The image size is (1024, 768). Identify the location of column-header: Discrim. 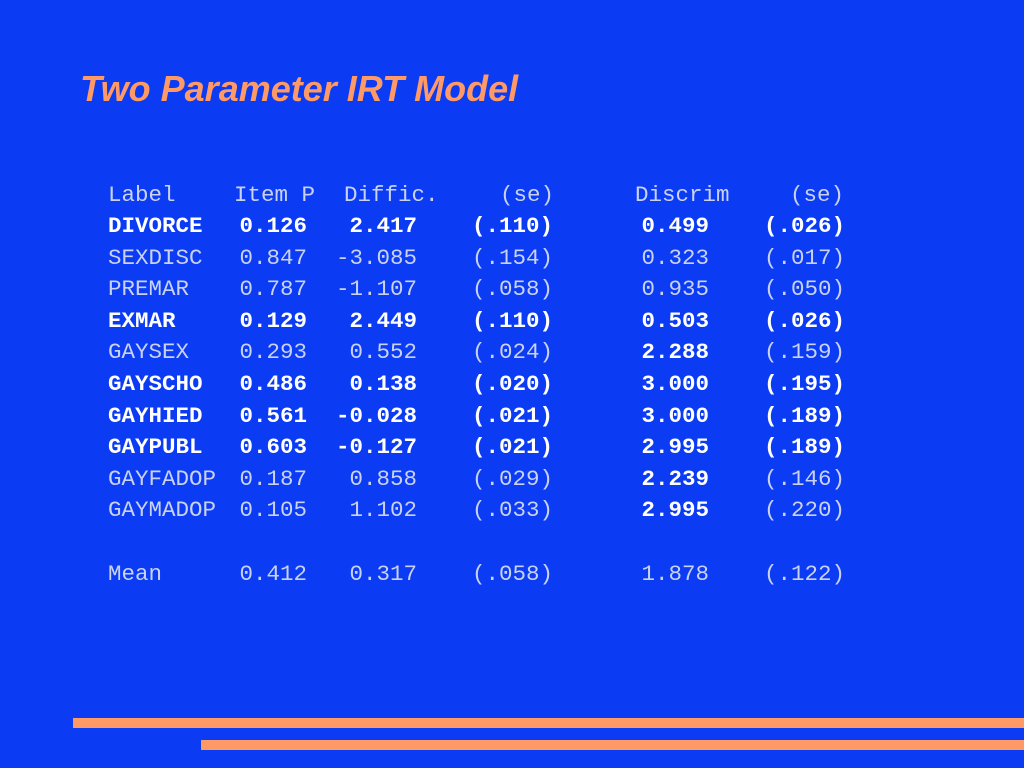
(682, 195).